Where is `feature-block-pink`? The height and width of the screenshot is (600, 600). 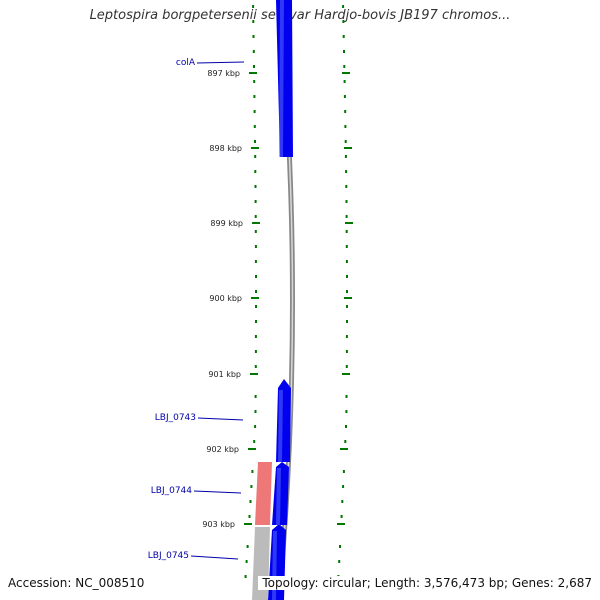 feature-block-pink is located at coordinates (263, 493).